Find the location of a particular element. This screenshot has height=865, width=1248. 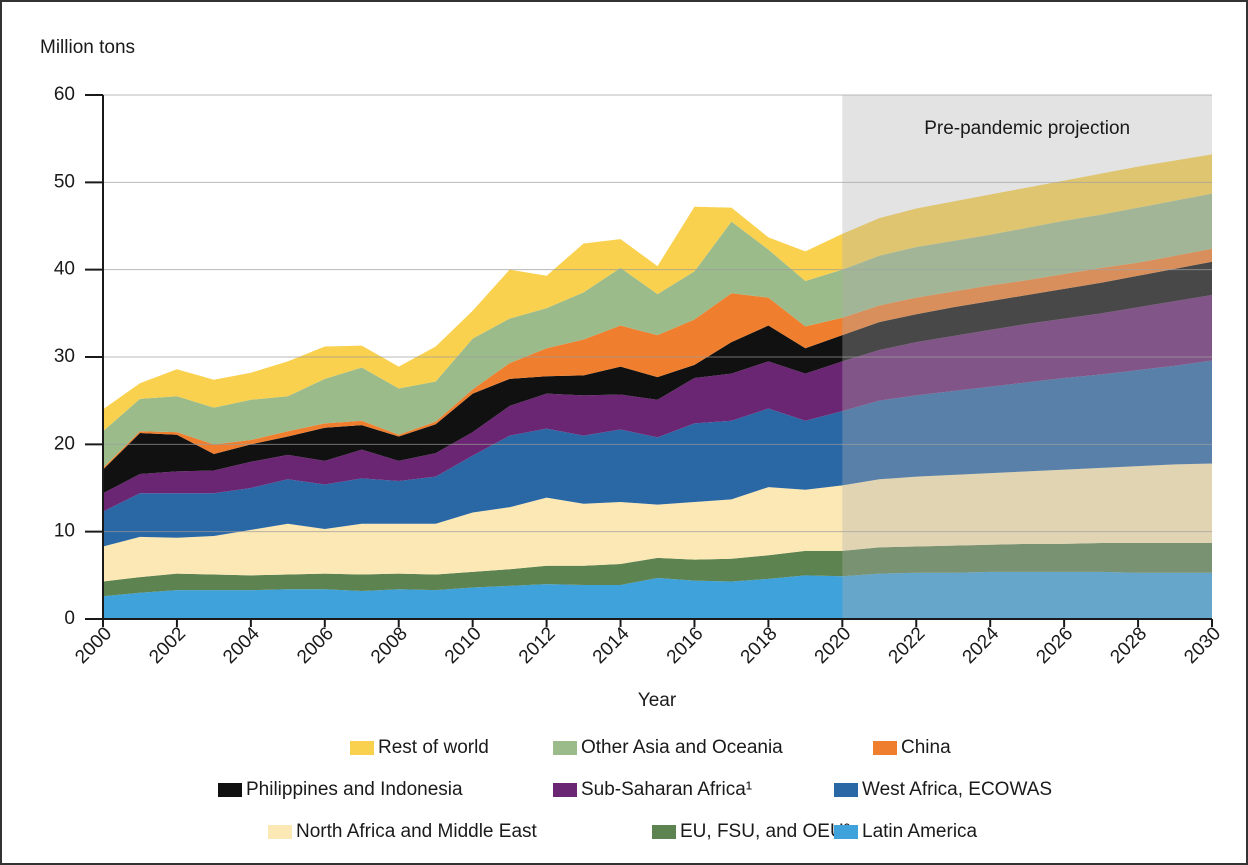

y-tick-label: 60 is located at coordinates (64, 94).